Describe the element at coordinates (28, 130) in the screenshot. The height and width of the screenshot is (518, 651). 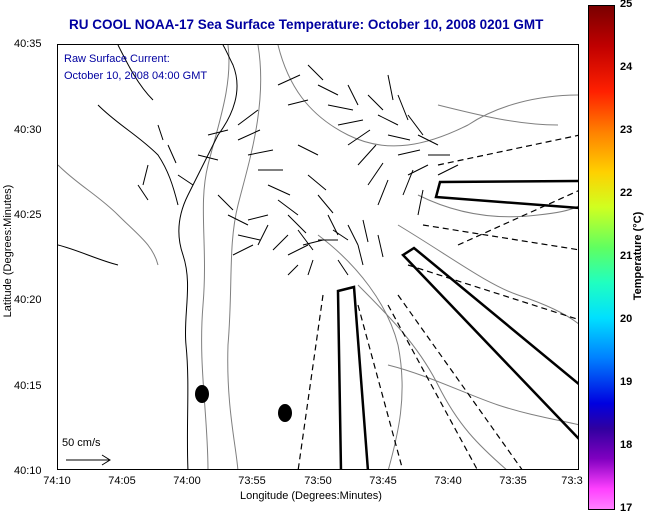
I see `y-tick: 40:30` at that location.